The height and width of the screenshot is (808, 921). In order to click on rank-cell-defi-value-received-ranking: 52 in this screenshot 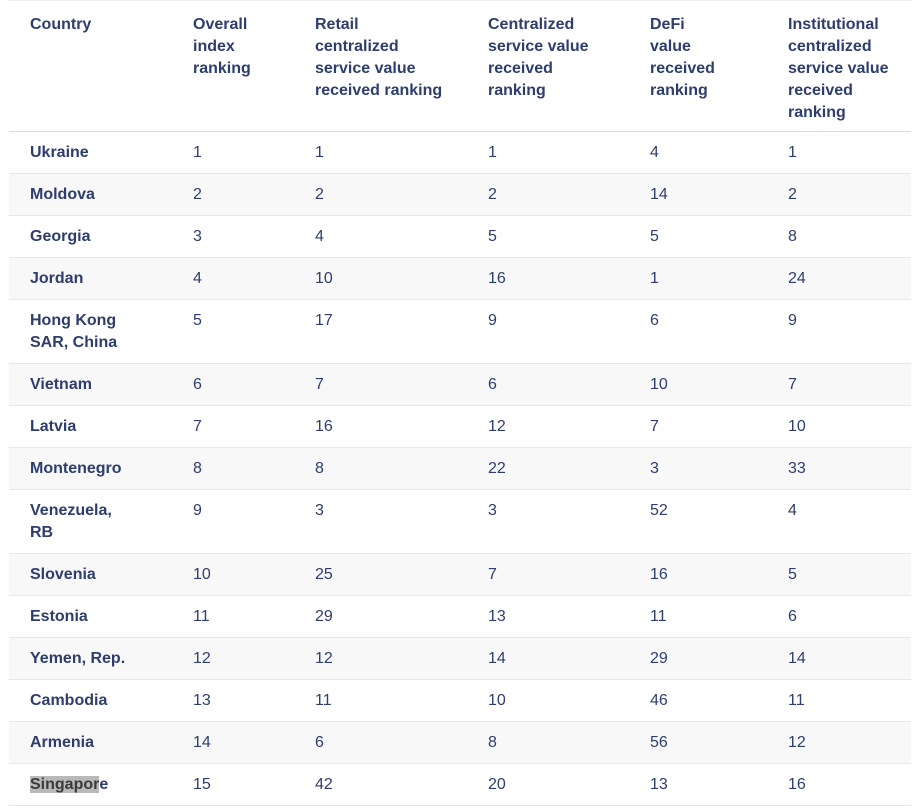, I will do `click(719, 521)`.